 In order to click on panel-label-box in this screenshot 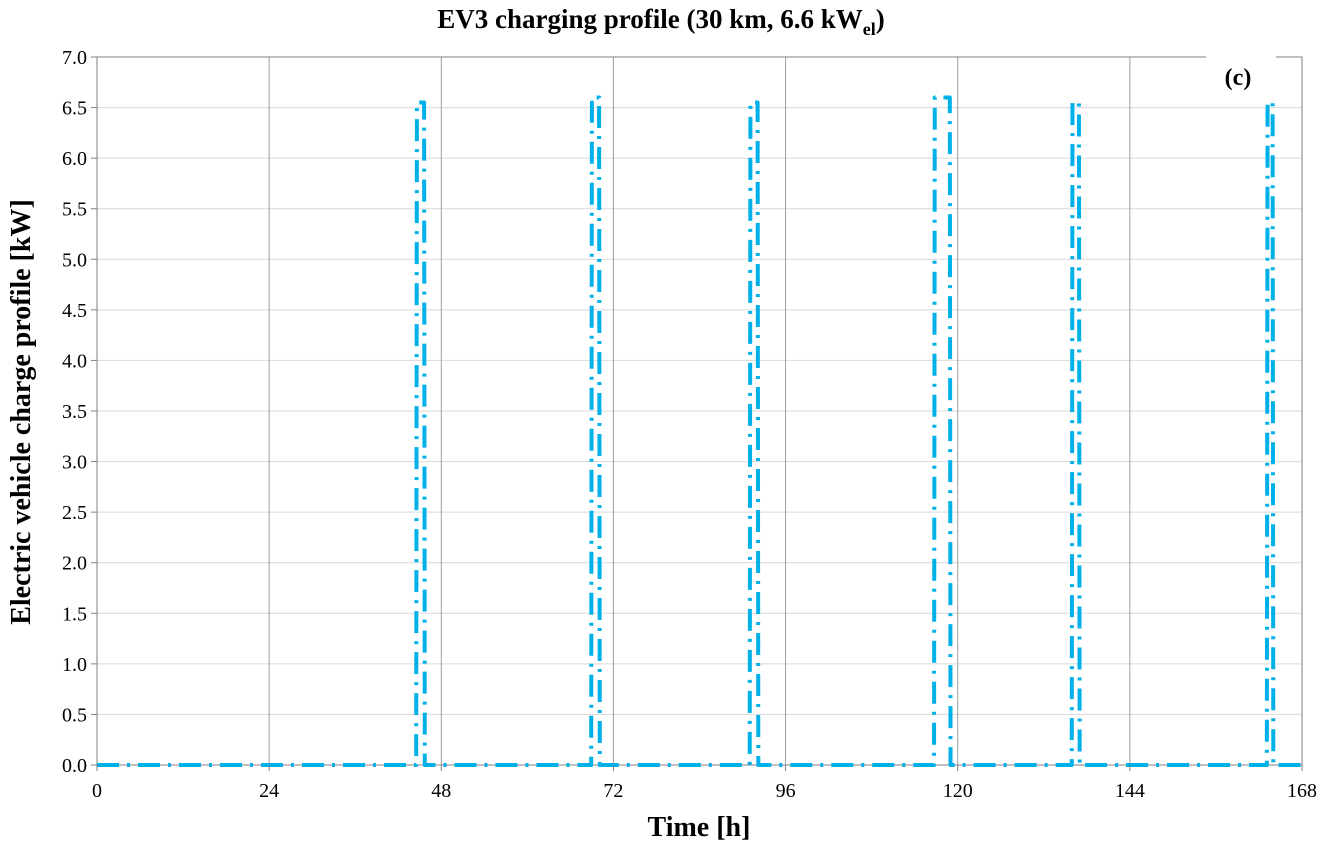, I will do `click(1241, 76)`.